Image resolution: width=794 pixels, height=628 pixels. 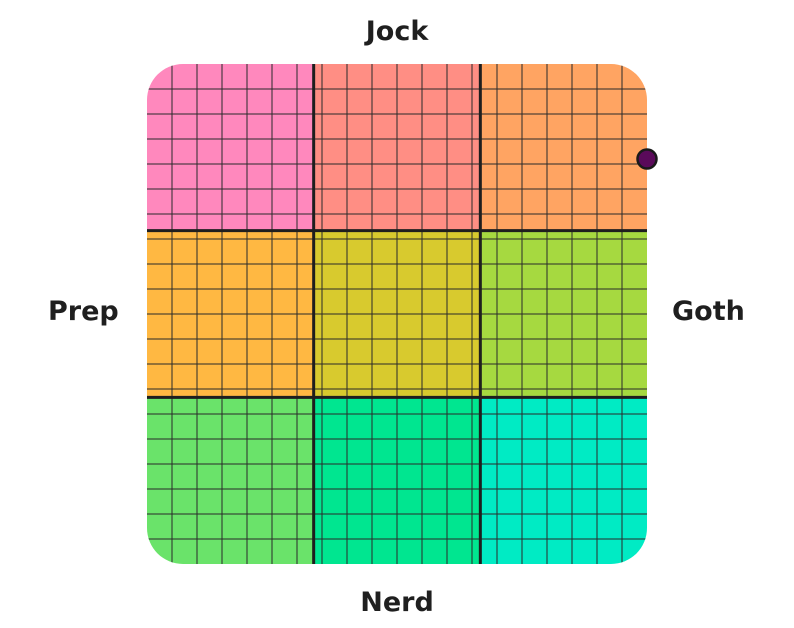 I want to click on axis-label-bottom: Nerd, so click(x=397, y=602).